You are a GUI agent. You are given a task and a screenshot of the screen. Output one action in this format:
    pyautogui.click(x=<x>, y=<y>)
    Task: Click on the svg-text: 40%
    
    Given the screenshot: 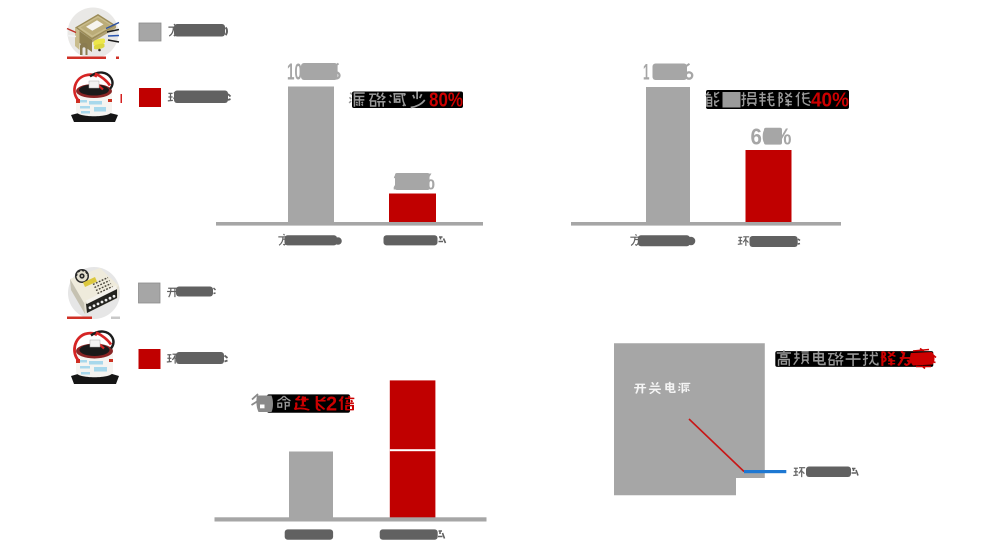 What is the action you would take?
    pyautogui.click(x=830, y=101)
    